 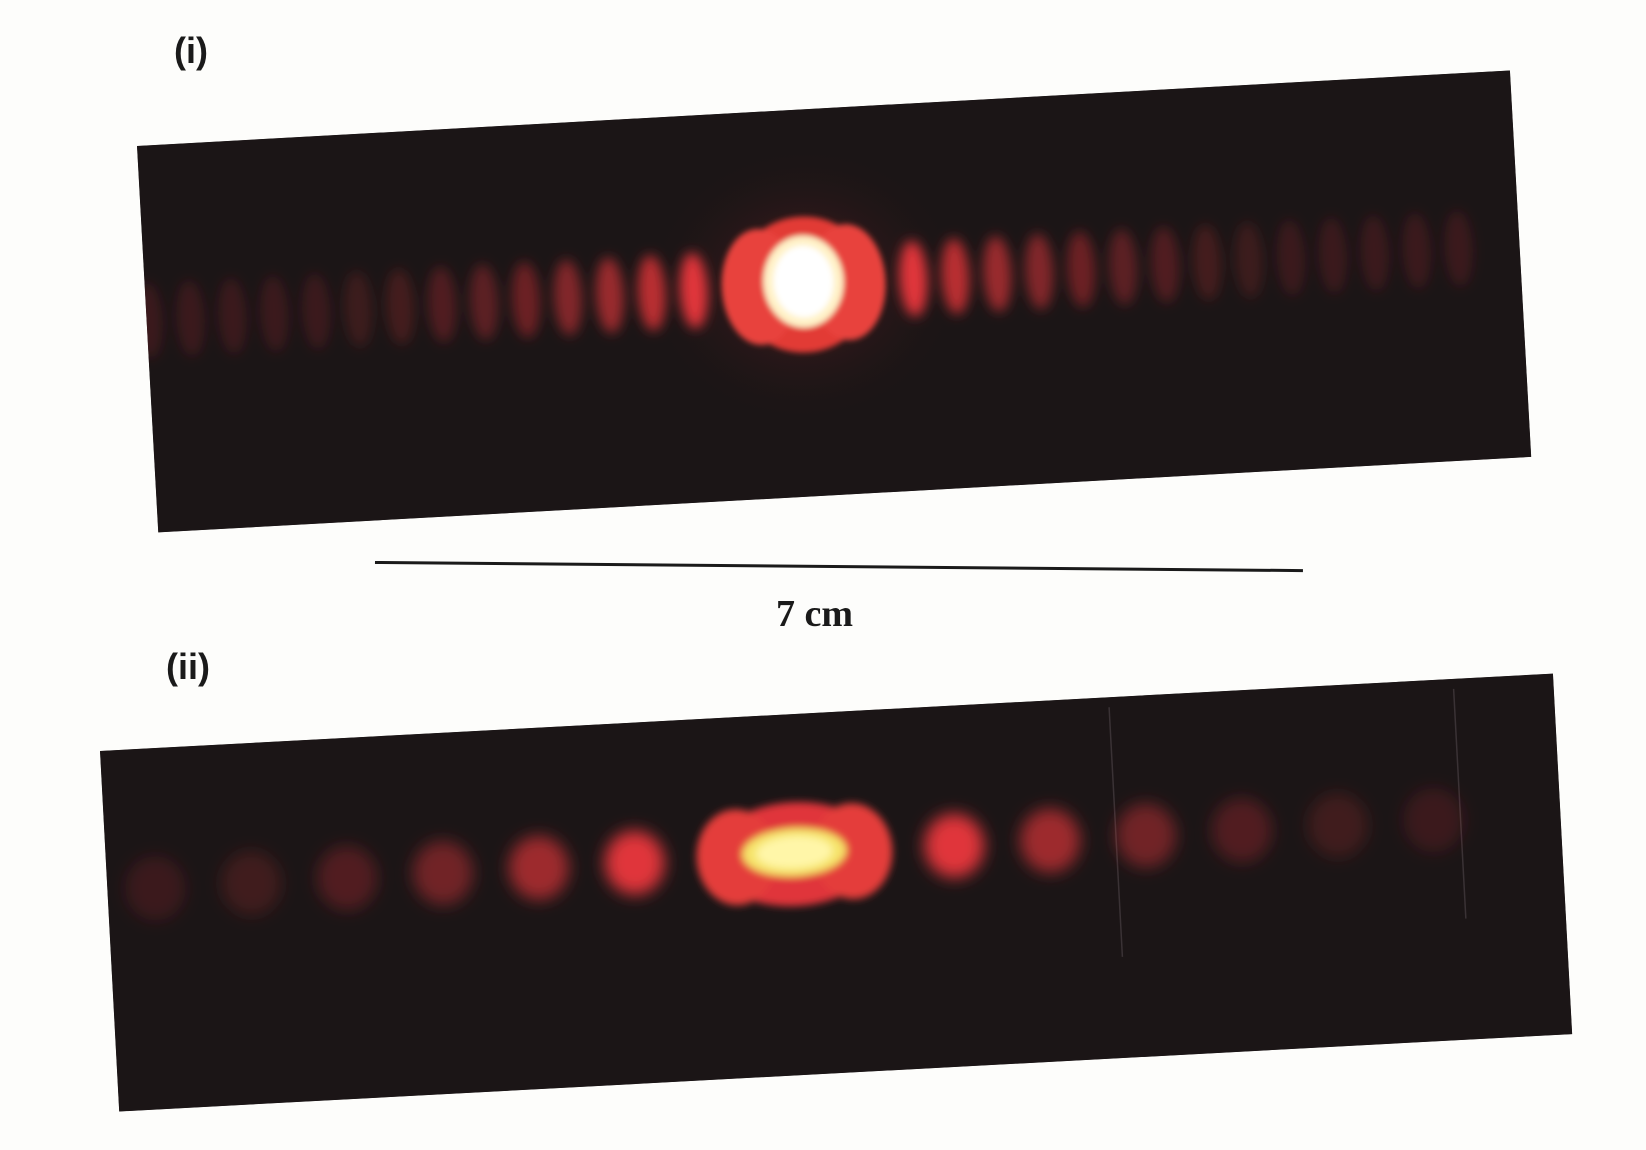 I want to click on scale-bar, so click(x=838, y=567).